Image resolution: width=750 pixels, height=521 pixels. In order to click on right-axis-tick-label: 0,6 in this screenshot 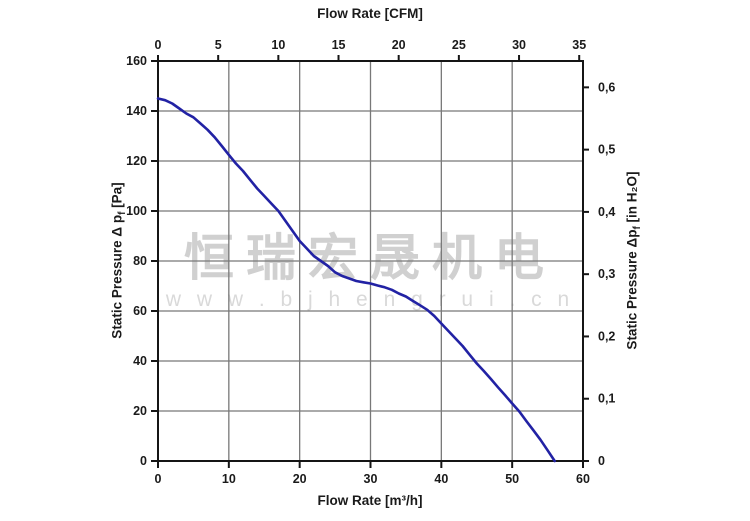, I will do `click(606, 87)`.